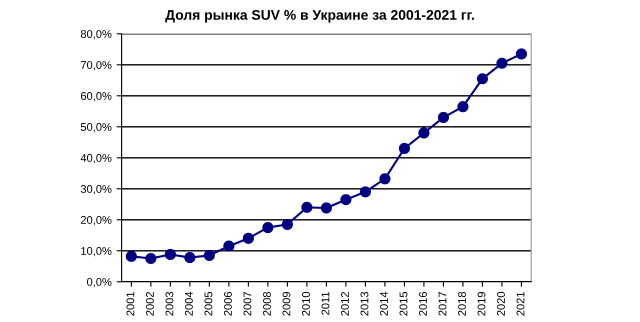 This screenshot has height=322, width=640. Describe the element at coordinates (462, 304) in the screenshot. I see `x-tick-label: 2018` at that location.